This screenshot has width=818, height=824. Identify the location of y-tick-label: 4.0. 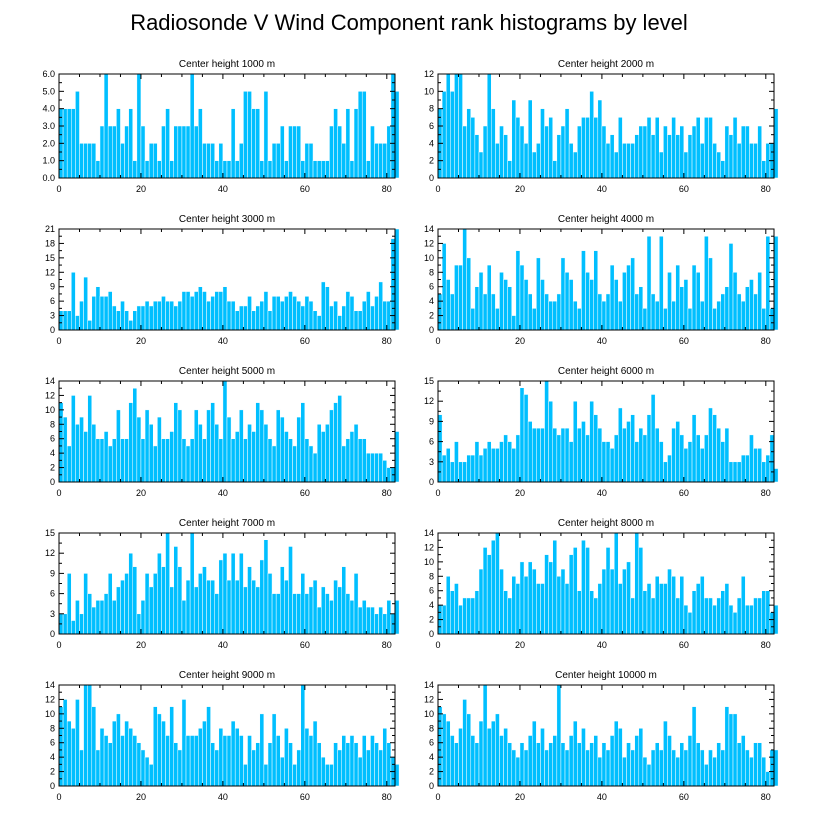
(48, 109).